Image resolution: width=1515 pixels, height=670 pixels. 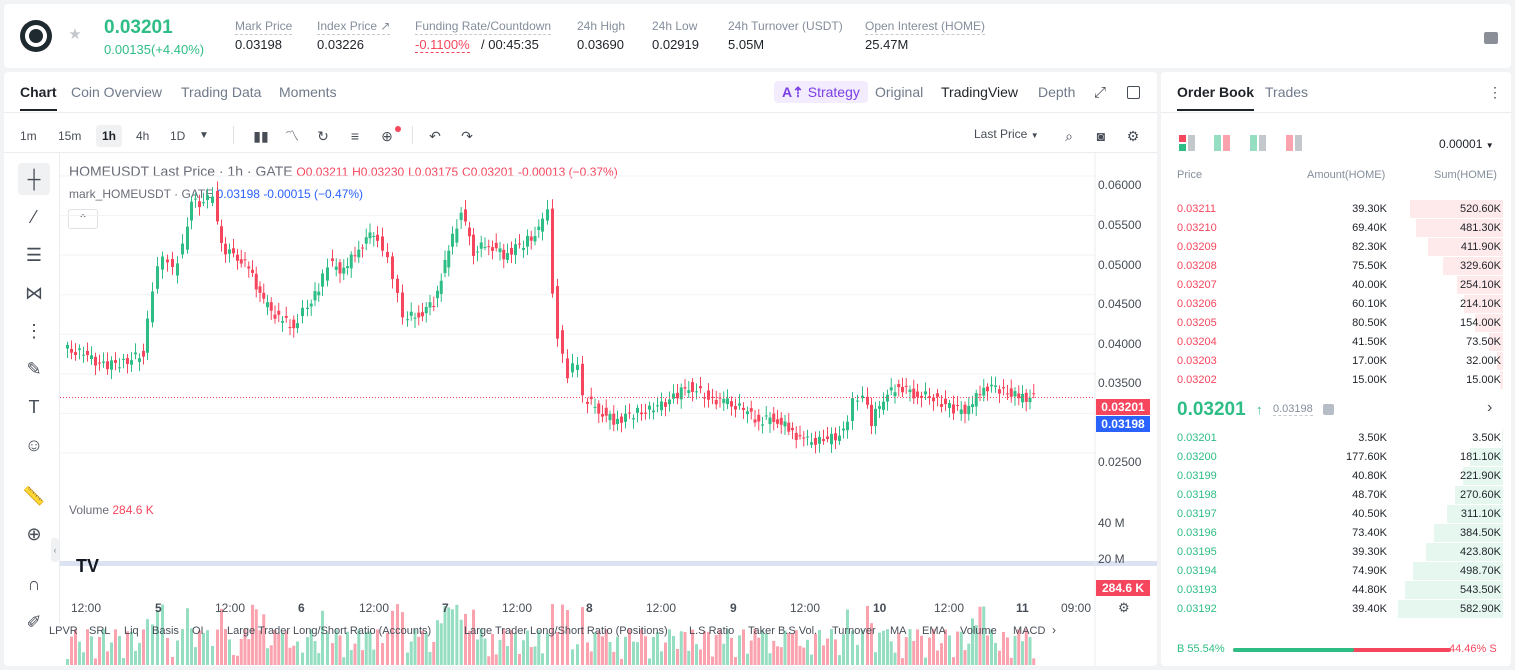 I want to click on collapse-legend-button: ⌃, so click(x=83, y=219).